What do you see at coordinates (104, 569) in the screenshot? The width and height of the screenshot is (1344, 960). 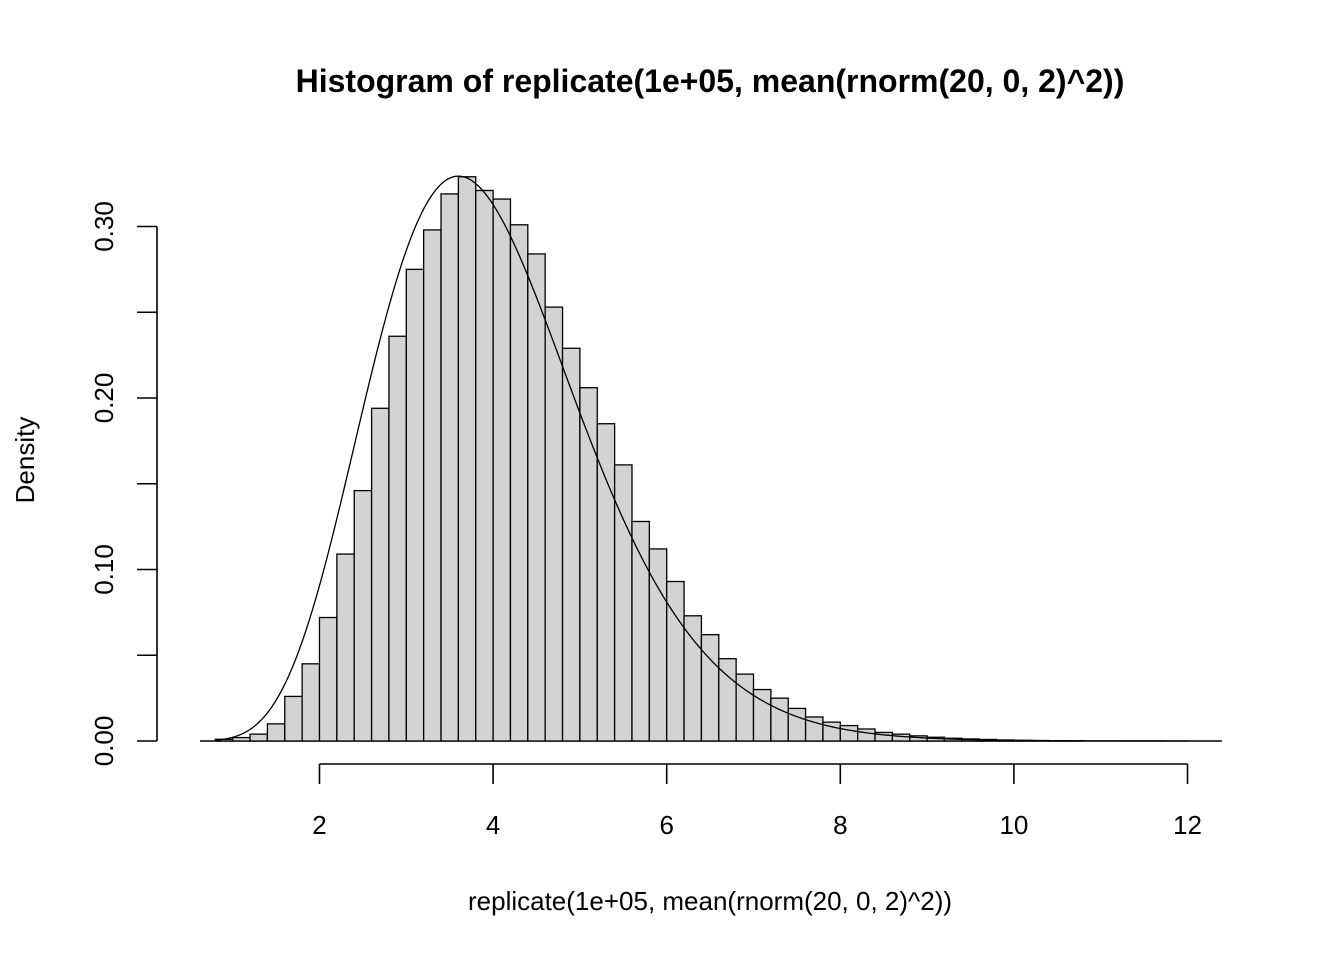 I see `y-tick-label: 0.10` at bounding box center [104, 569].